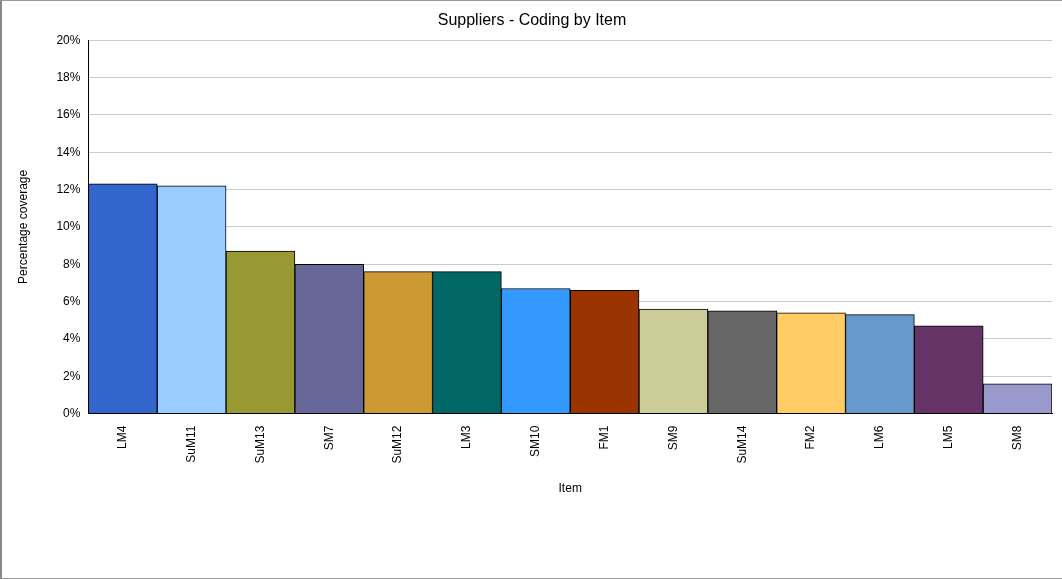 Image resolution: width=1062 pixels, height=579 pixels. Describe the element at coordinates (72, 300) in the screenshot. I see `y-tick-label: 6%` at that location.